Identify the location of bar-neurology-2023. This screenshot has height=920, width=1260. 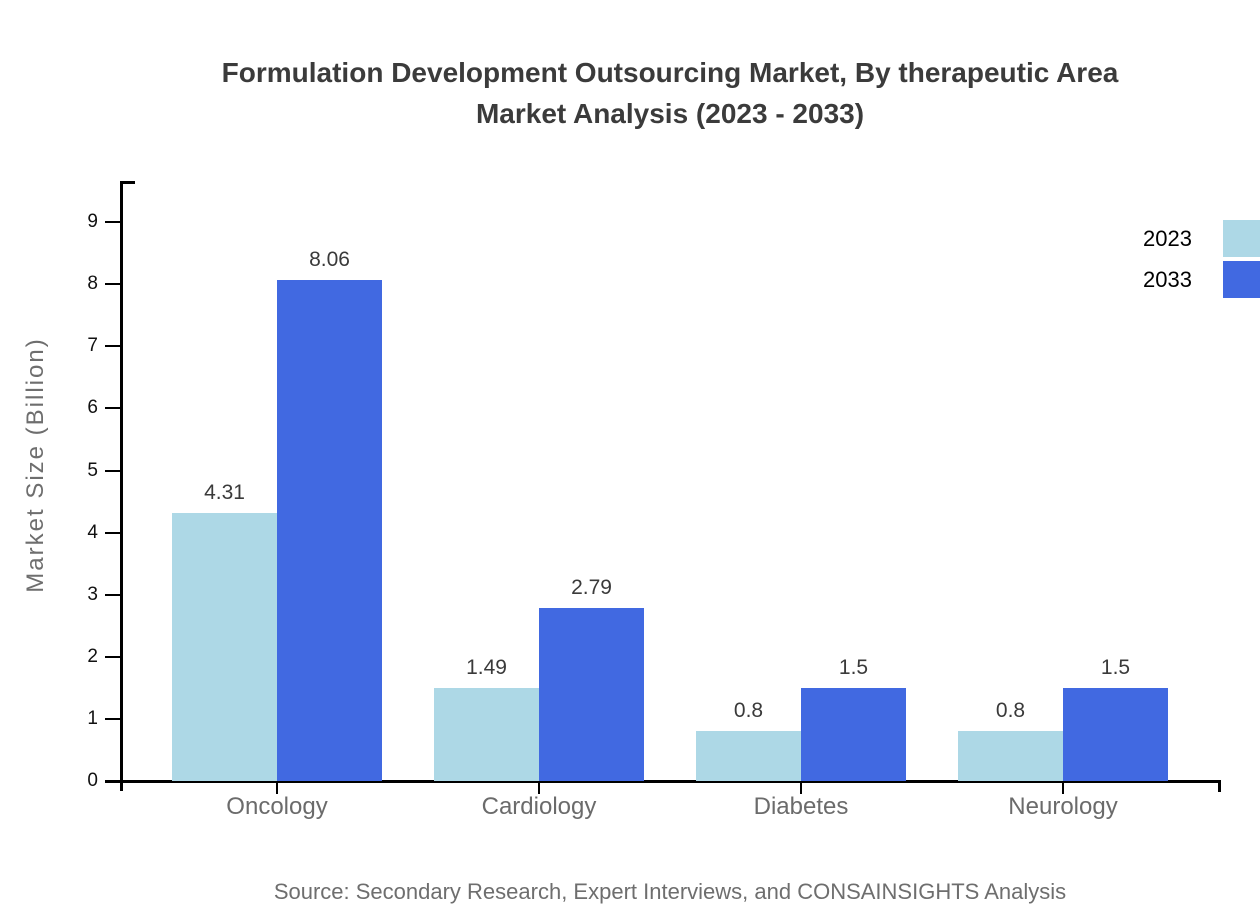
(1010, 756).